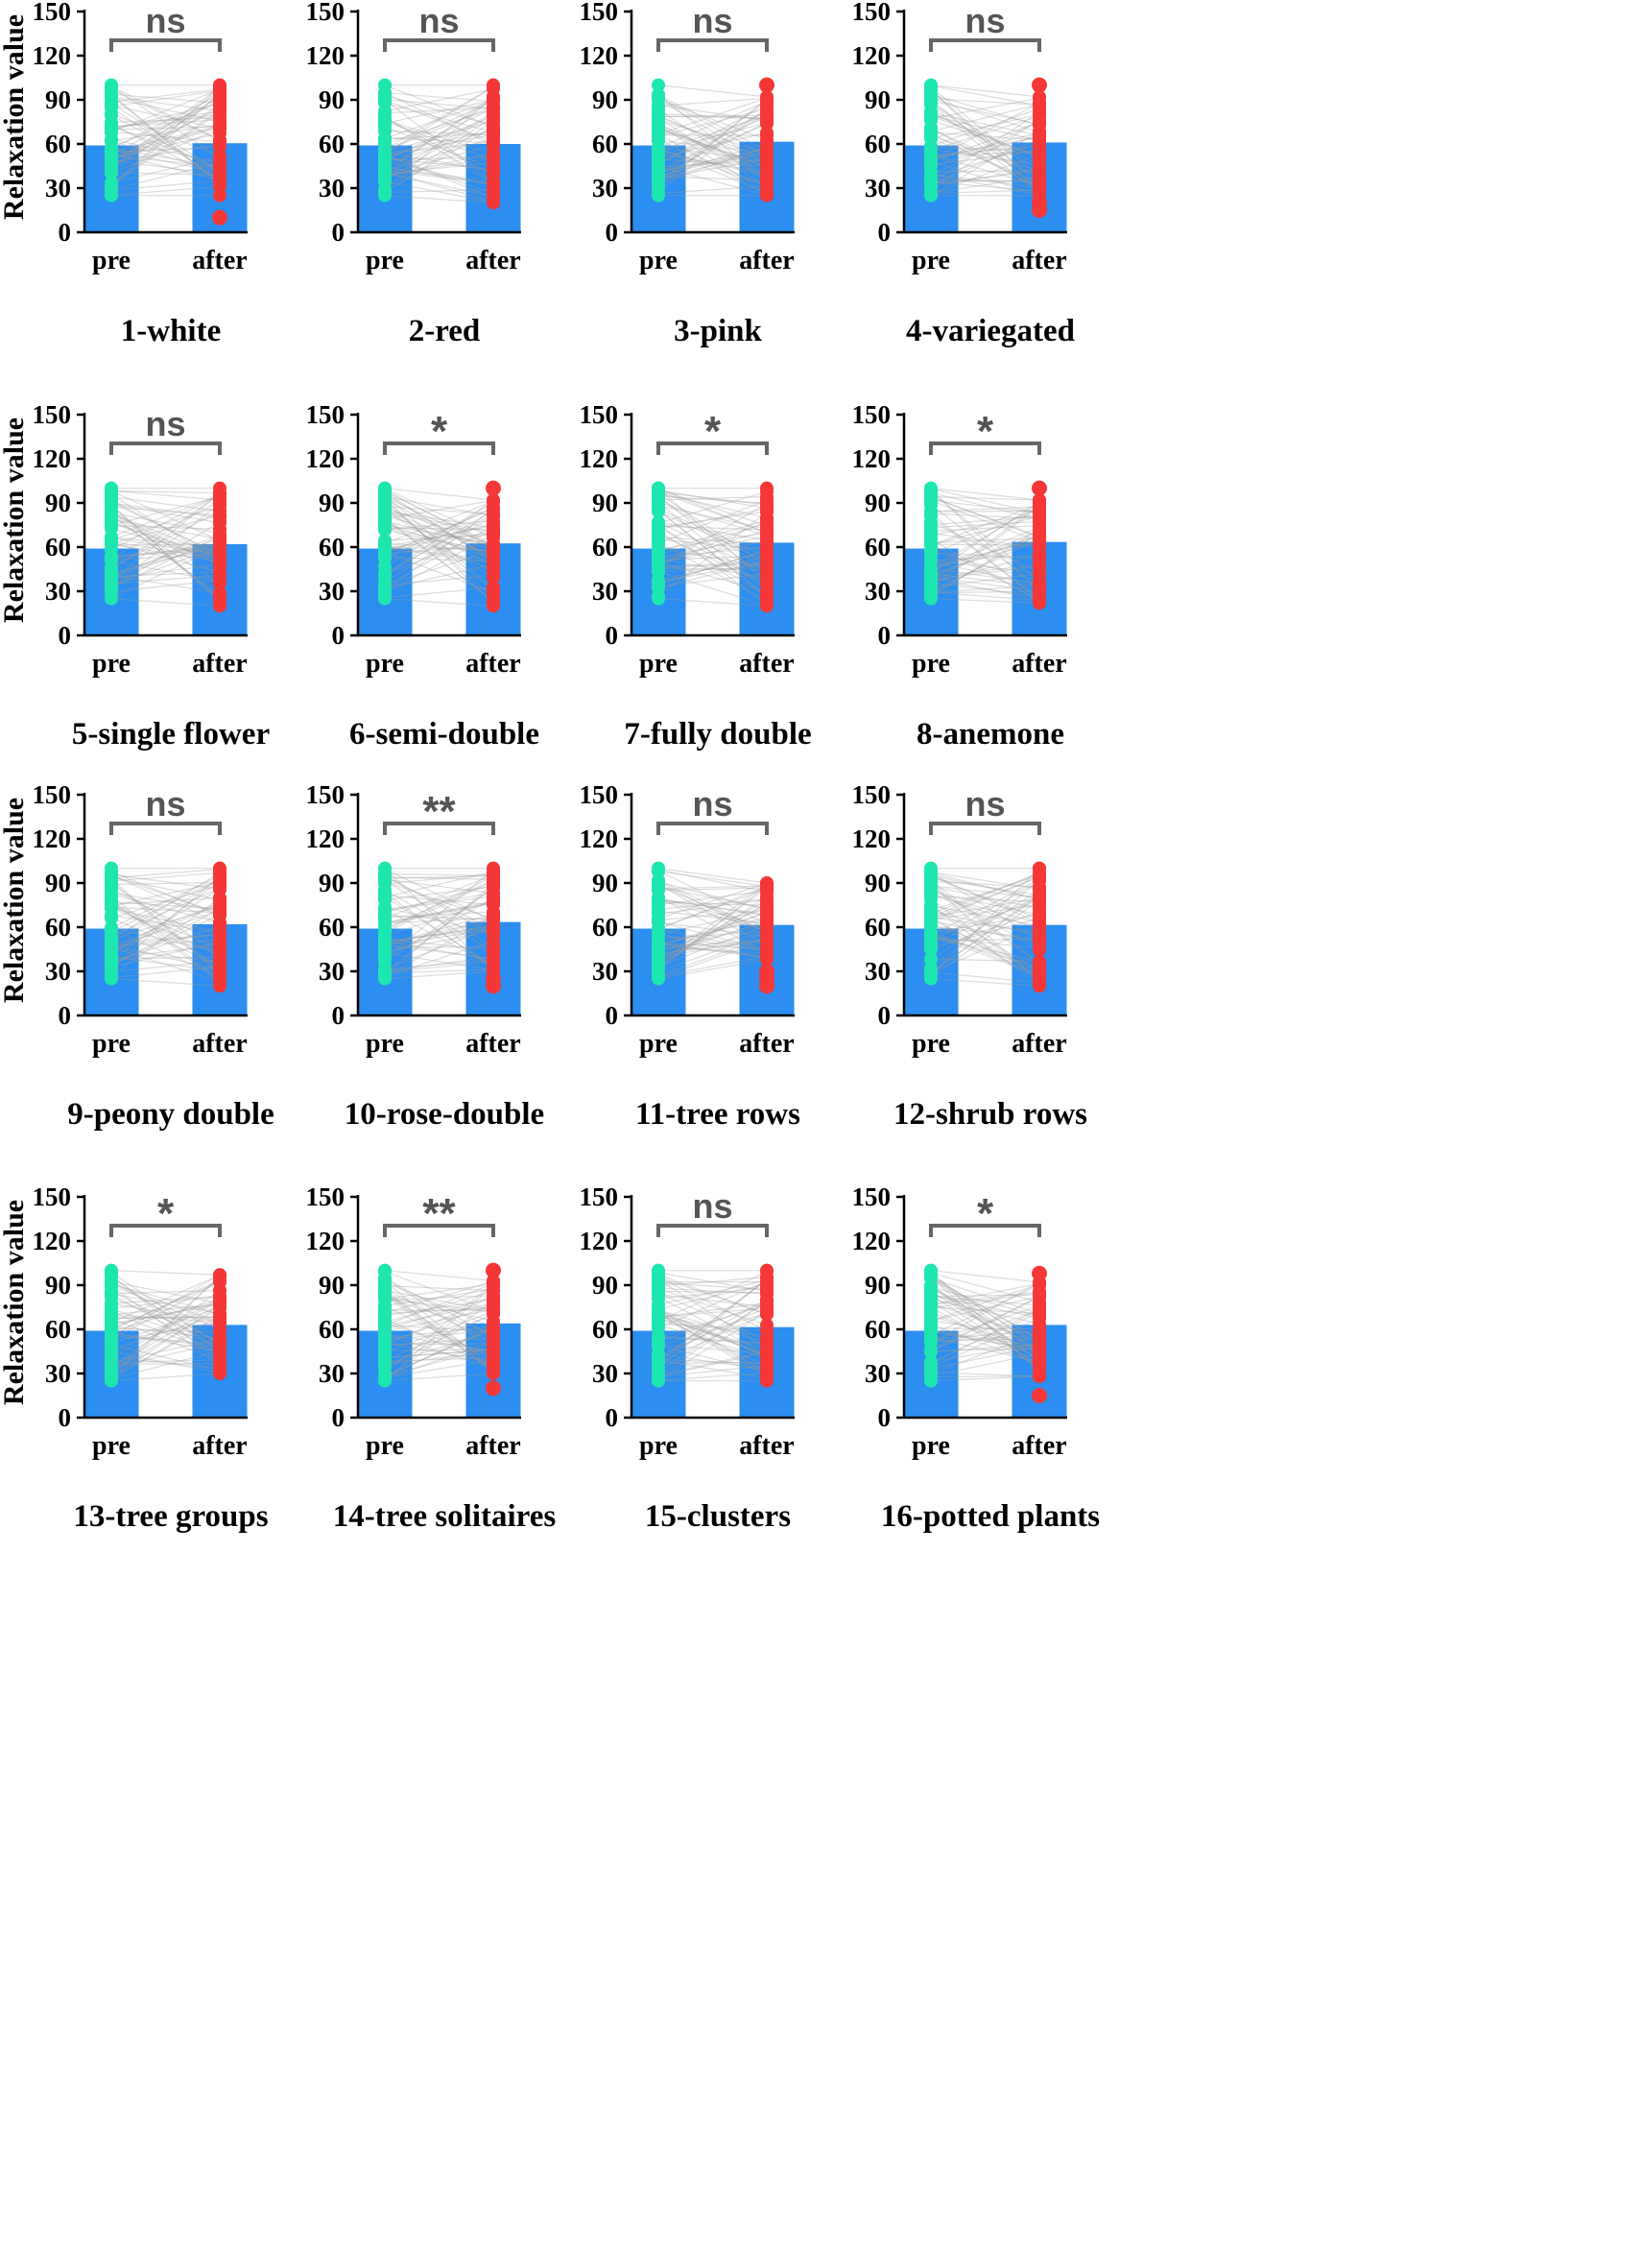 This screenshot has height=2268, width=1643. What do you see at coordinates (338, 232) in the screenshot?
I see `y-tick-label: 0` at bounding box center [338, 232].